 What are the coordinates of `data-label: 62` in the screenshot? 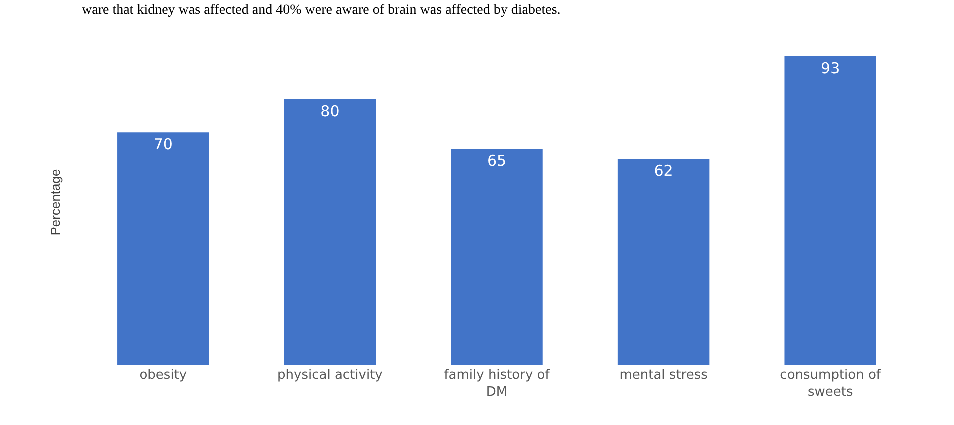 It's located at (664, 171).